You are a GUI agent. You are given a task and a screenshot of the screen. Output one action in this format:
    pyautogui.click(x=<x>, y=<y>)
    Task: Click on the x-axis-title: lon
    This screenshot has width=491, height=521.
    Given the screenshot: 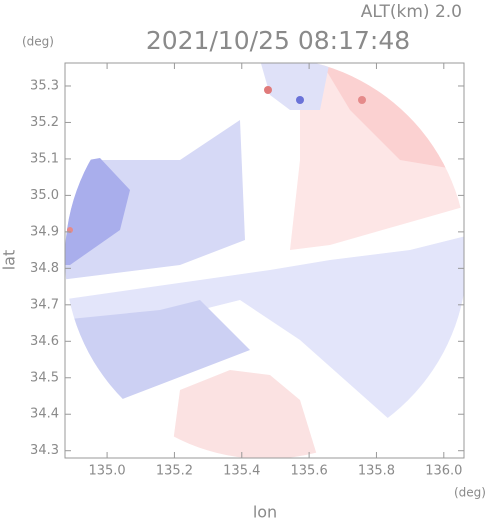 What is the action you would take?
    pyautogui.click(x=265, y=512)
    